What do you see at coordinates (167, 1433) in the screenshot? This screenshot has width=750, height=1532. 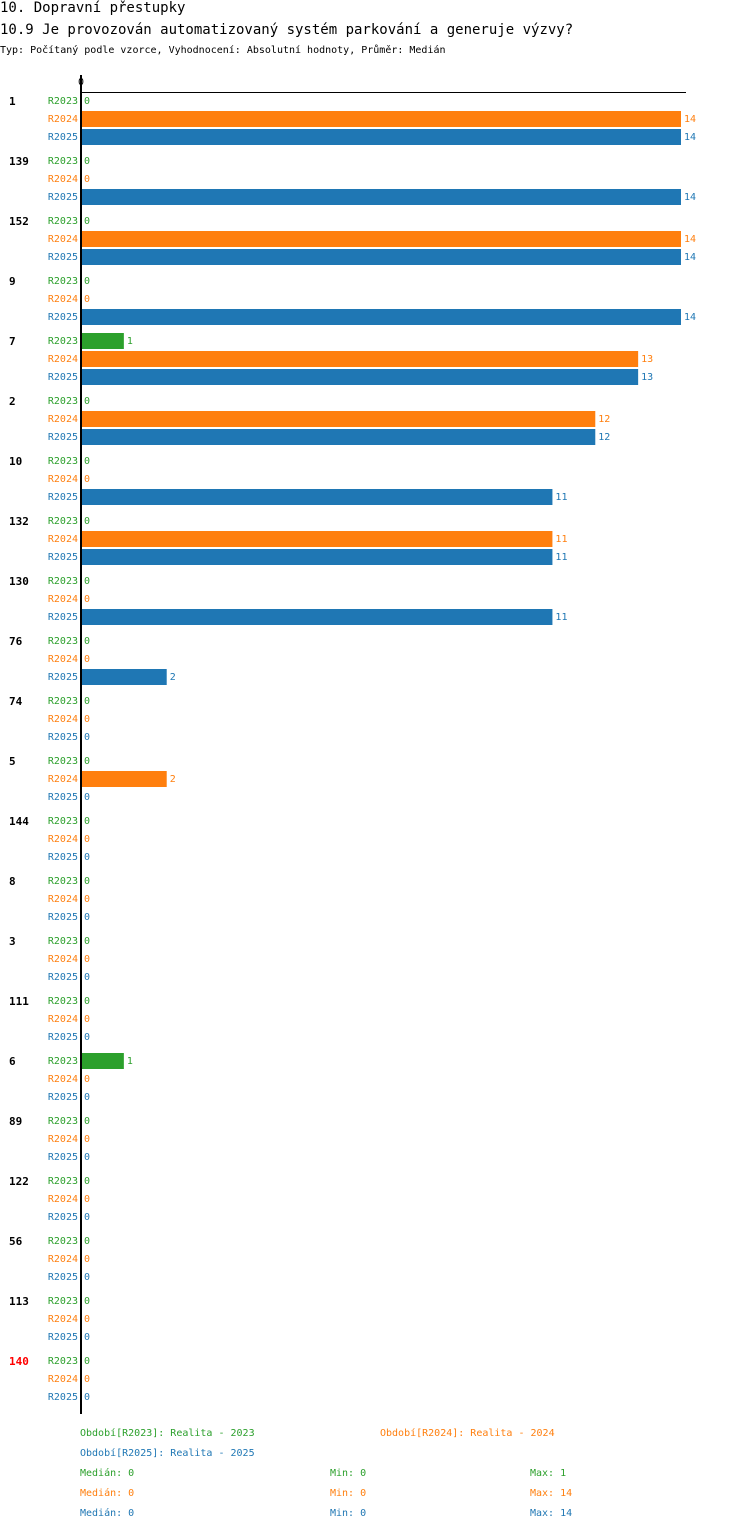 I see `legend-period-r2023: Období[R2023]: Realita - 2023` at bounding box center [167, 1433].